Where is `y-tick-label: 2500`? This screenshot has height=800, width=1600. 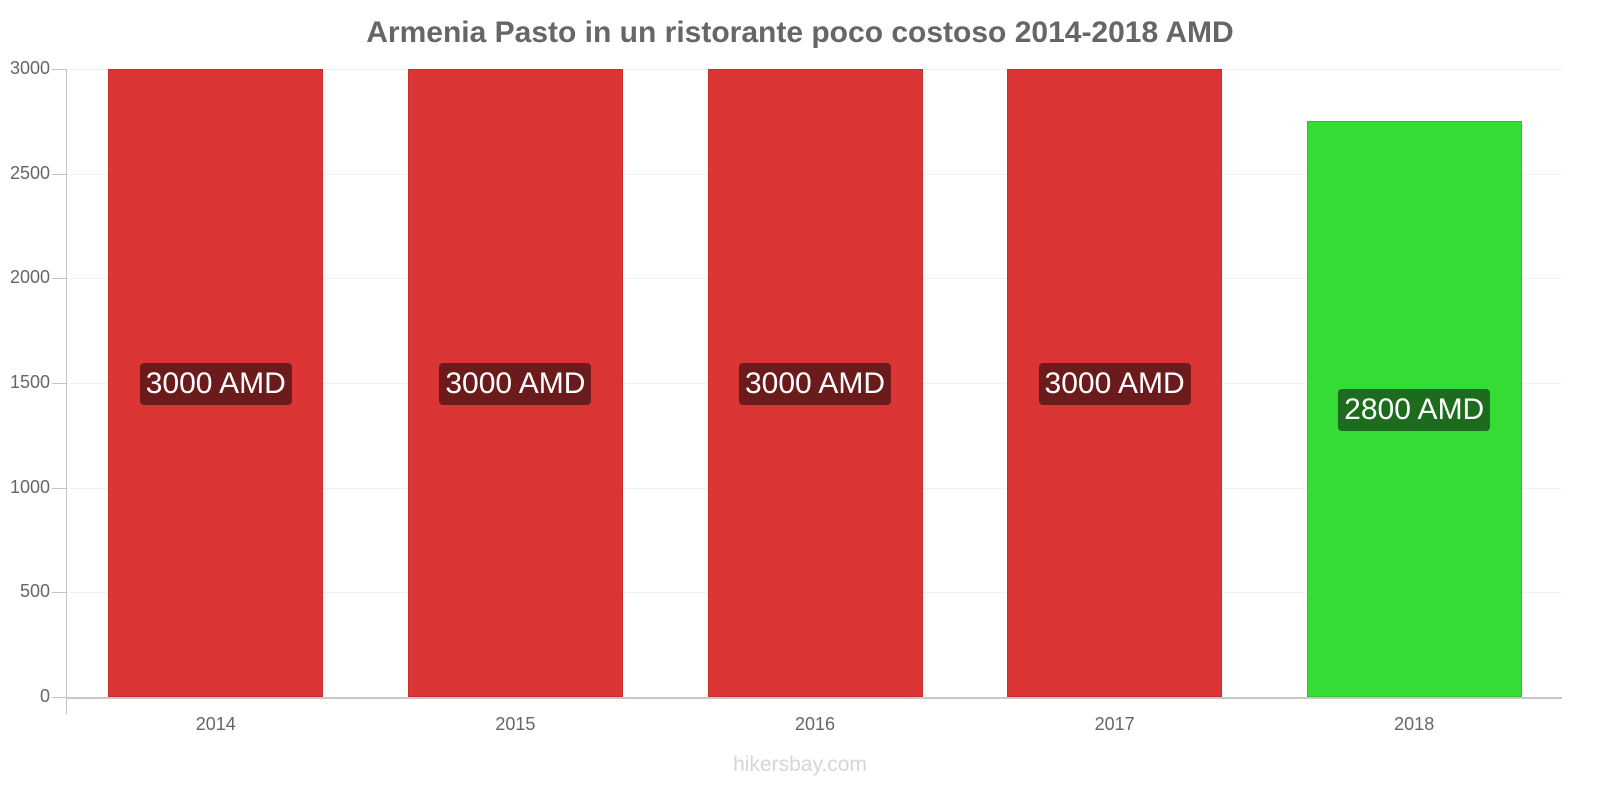
y-tick-label: 2500 is located at coordinates (29, 172).